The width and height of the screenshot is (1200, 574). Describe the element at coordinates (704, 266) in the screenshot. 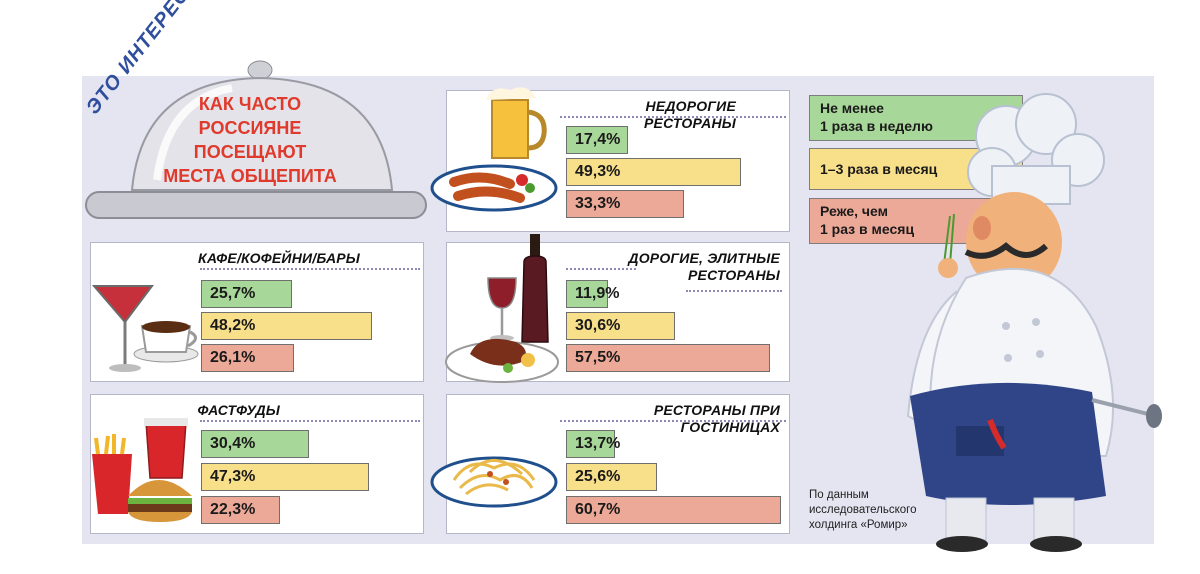

I see `group-title-3: ДОРОГИЕ, ЭЛИТНЫЕ РЕСТОРАНЫ` at that location.